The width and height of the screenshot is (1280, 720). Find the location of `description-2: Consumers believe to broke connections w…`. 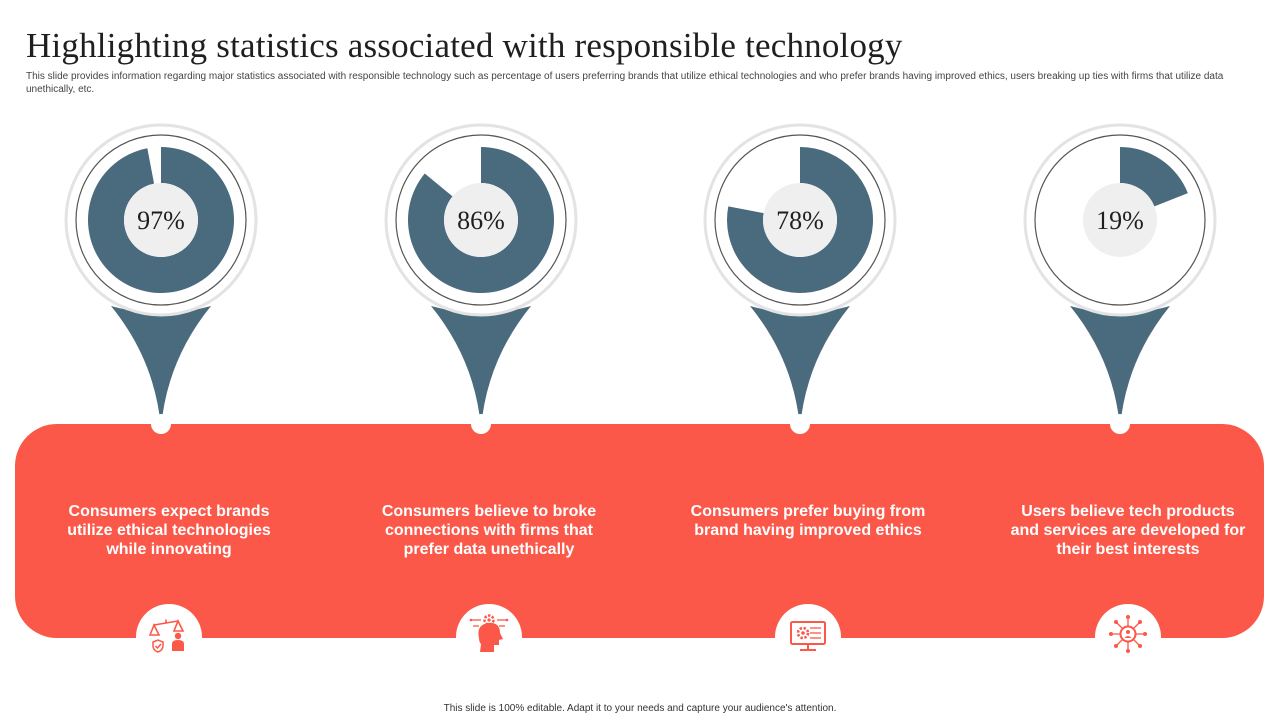

description-2: Consumers believe to broke connections w… is located at coordinates (489, 530).